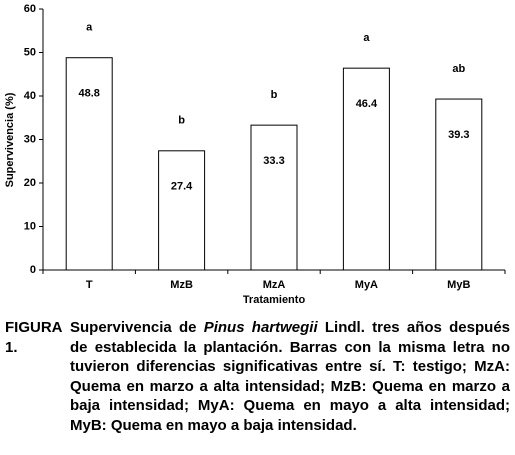  Describe the element at coordinates (137, 327) in the screenshot. I see `caption-text: Supervivencia de` at that location.